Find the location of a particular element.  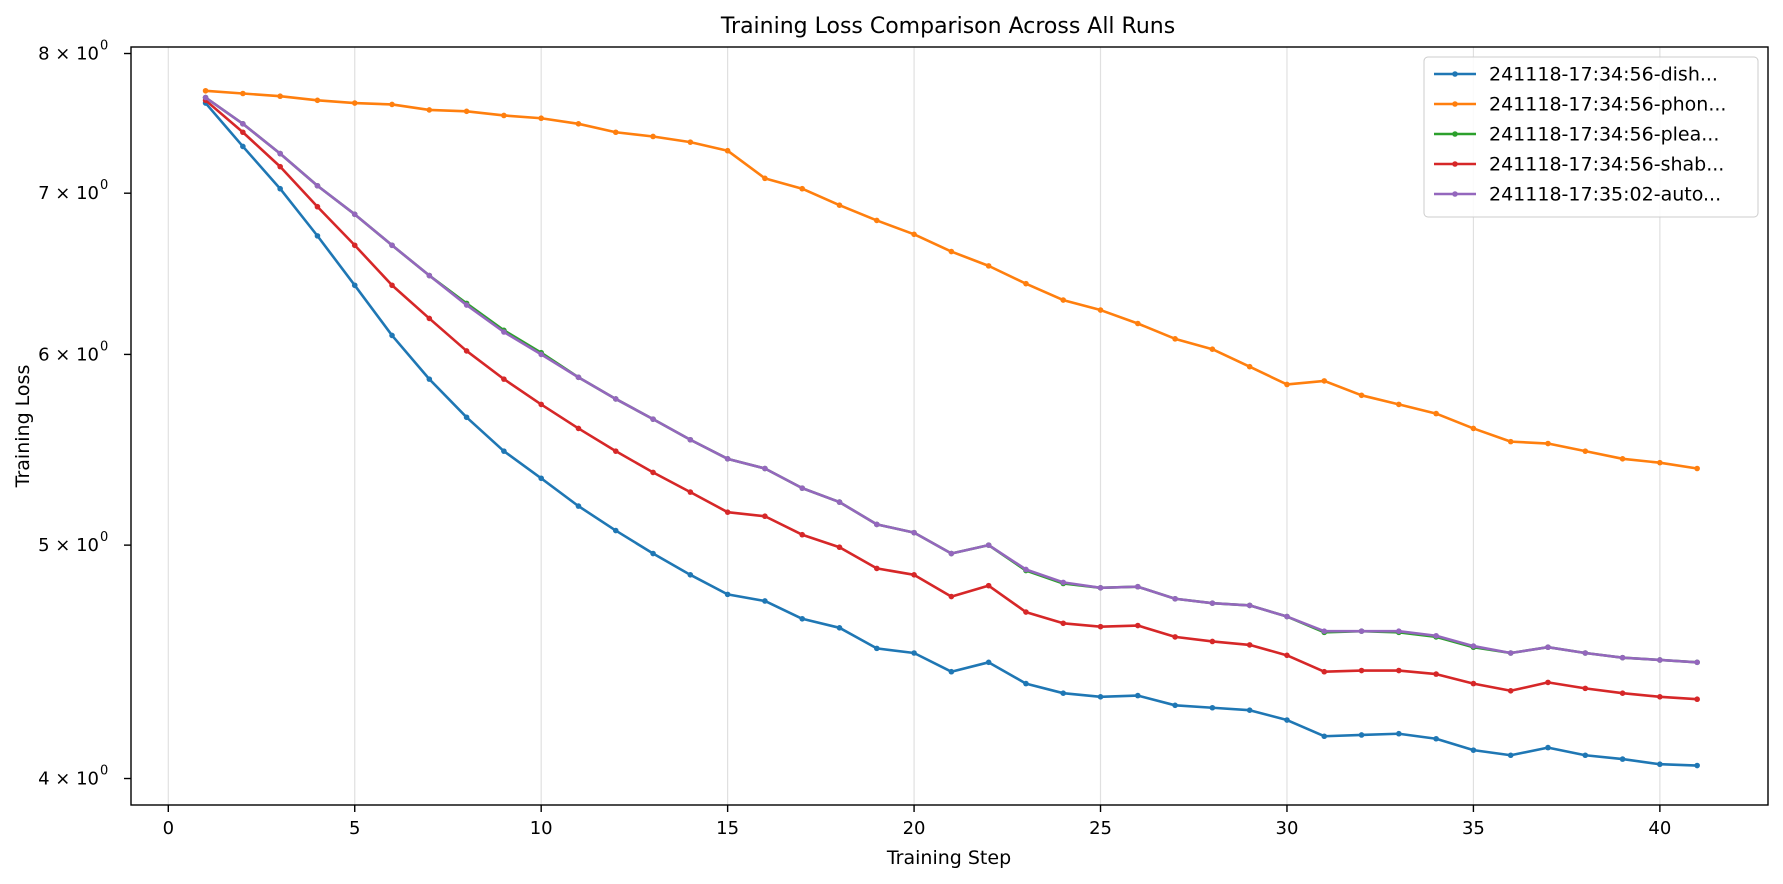

x-axis-ticks: 0 5 10 15 20 25 30 35 40 is located at coordinates (917, 822).